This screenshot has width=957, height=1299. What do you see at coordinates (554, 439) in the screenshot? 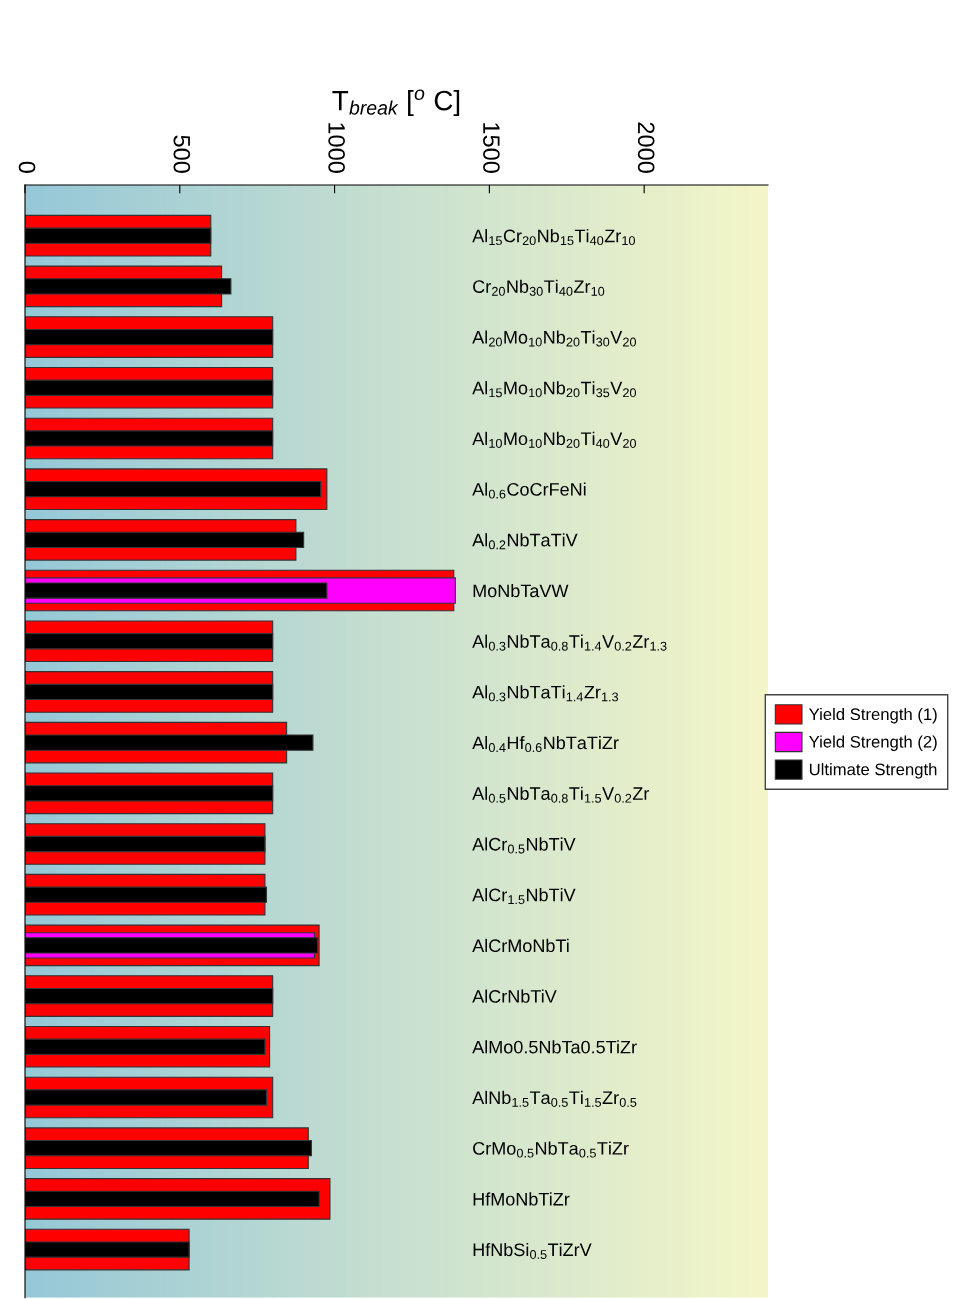
I see `category-label: Al$_{10}$Mo$_{10}$Nb$_{20}$Ti$_{40}$V$_{20}$` at bounding box center [554, 439].